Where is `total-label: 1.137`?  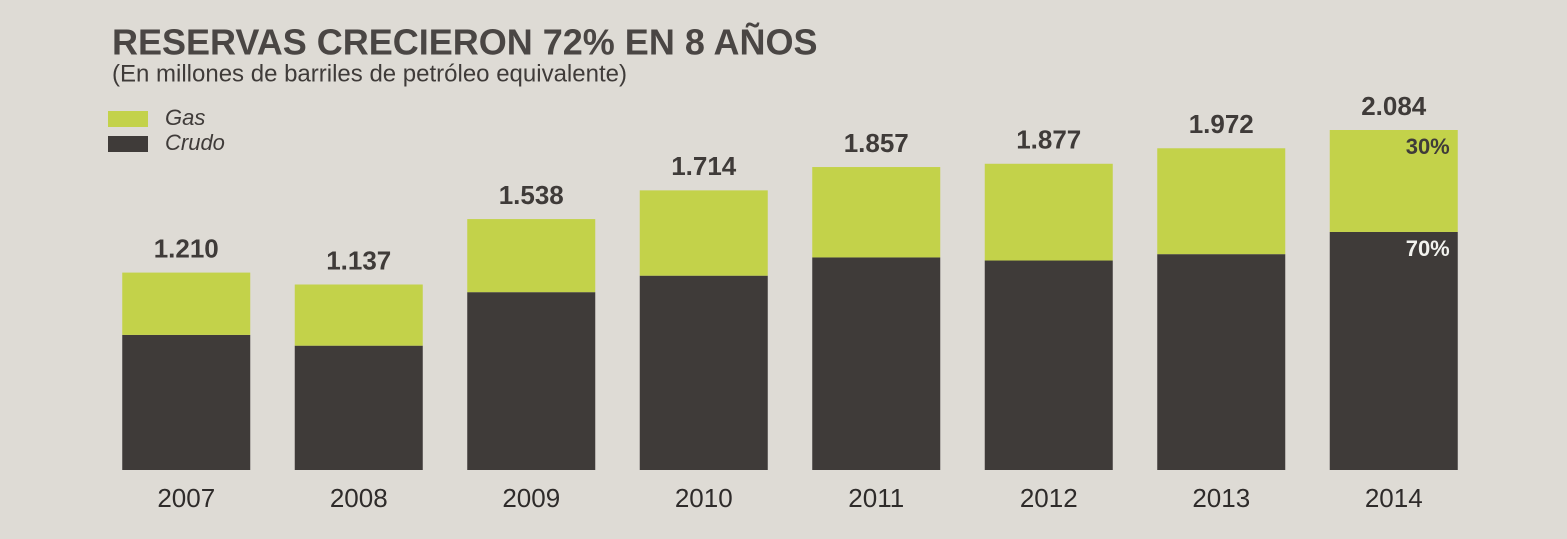
total-label: 1.137 is located at coordinates (358, 260).